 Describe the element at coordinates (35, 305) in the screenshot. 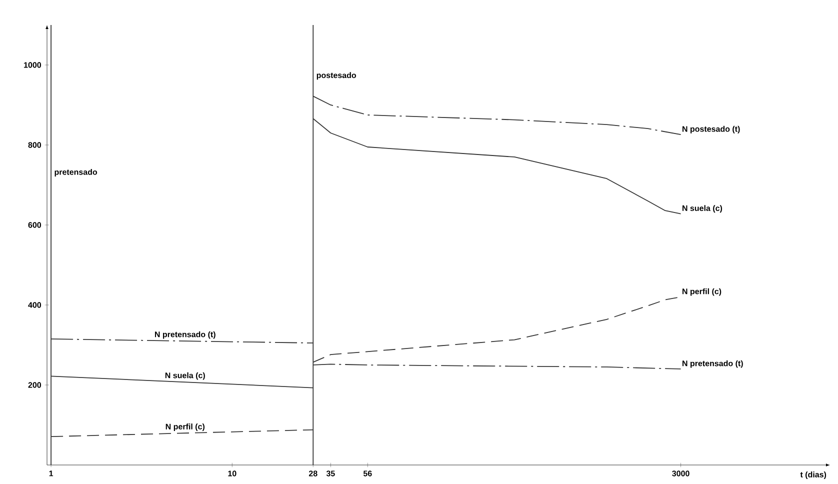

I see `y-tick-label: 400` at that location.